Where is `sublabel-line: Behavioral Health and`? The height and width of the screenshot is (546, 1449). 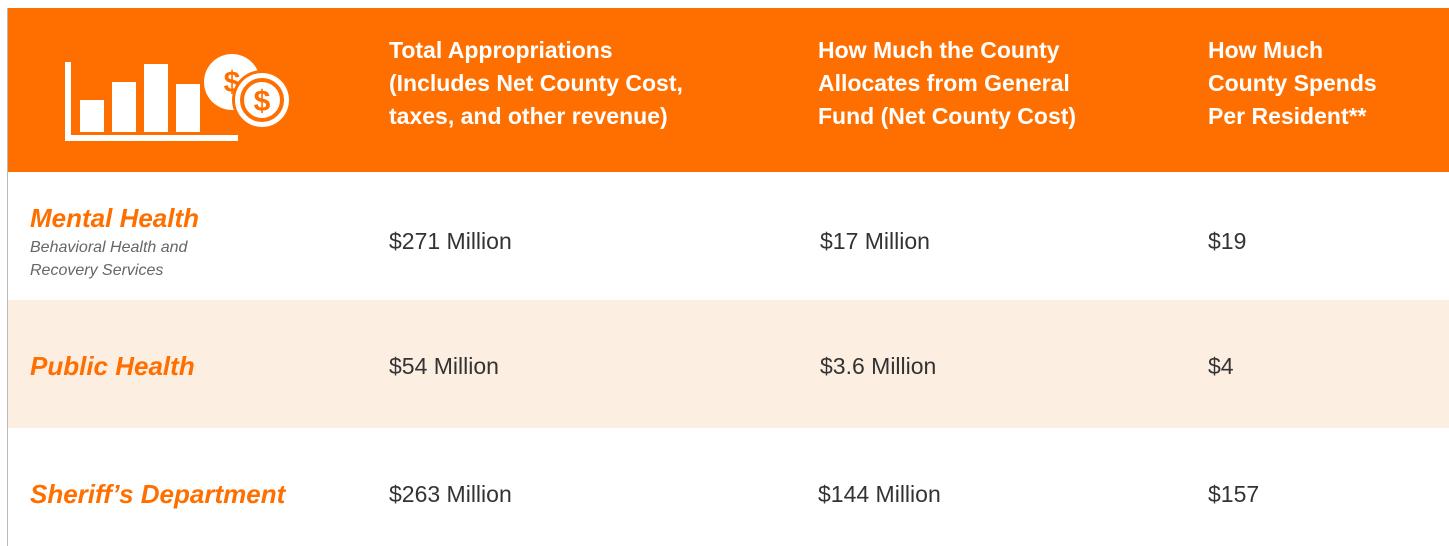
sublabel-line: Behavioral Health and is located at coordinates (109, 247).